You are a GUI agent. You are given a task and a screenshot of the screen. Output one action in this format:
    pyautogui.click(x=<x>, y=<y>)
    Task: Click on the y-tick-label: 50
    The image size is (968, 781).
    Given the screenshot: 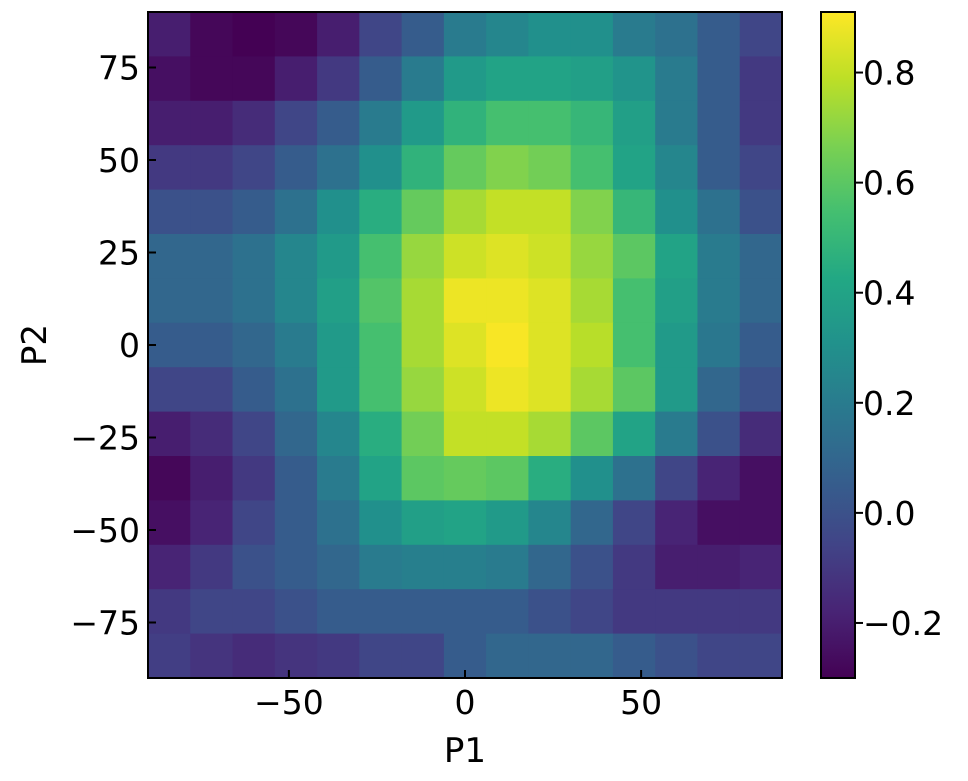 What is the action you would take?
    pyautogui.click(x=119, y=160)
    